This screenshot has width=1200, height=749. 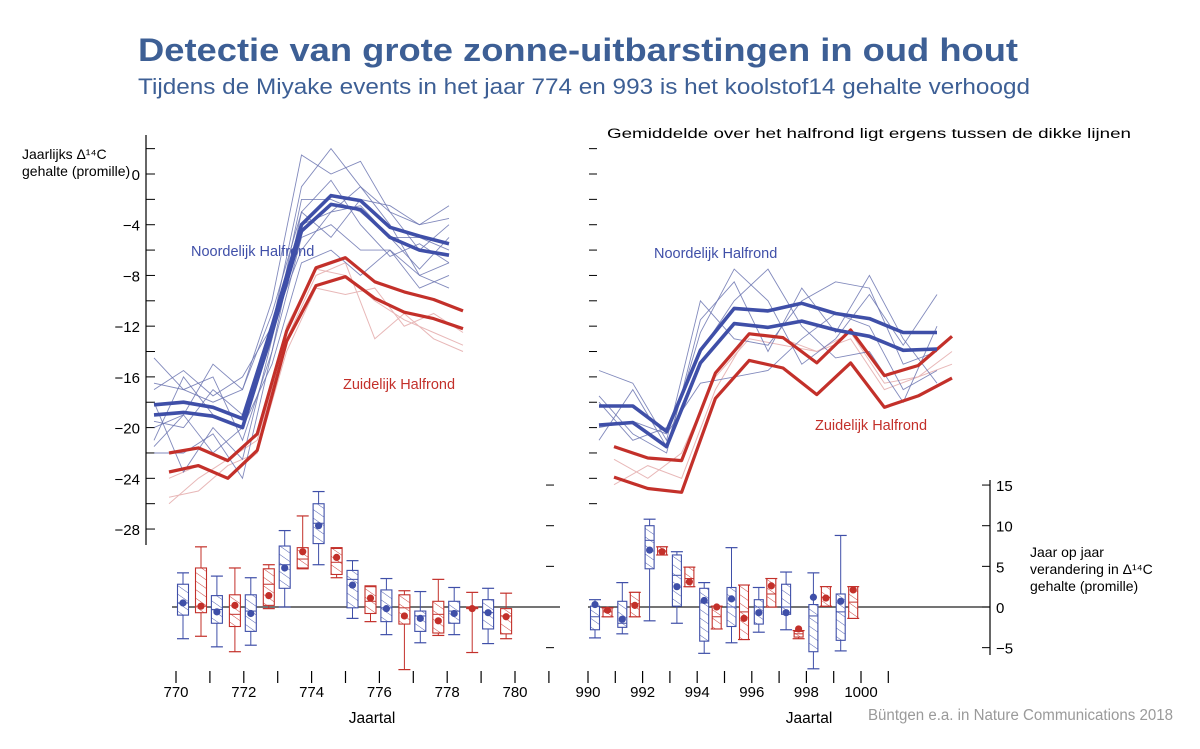 I want to click on y-tick-label: 5, so click(x=1000, y=567).